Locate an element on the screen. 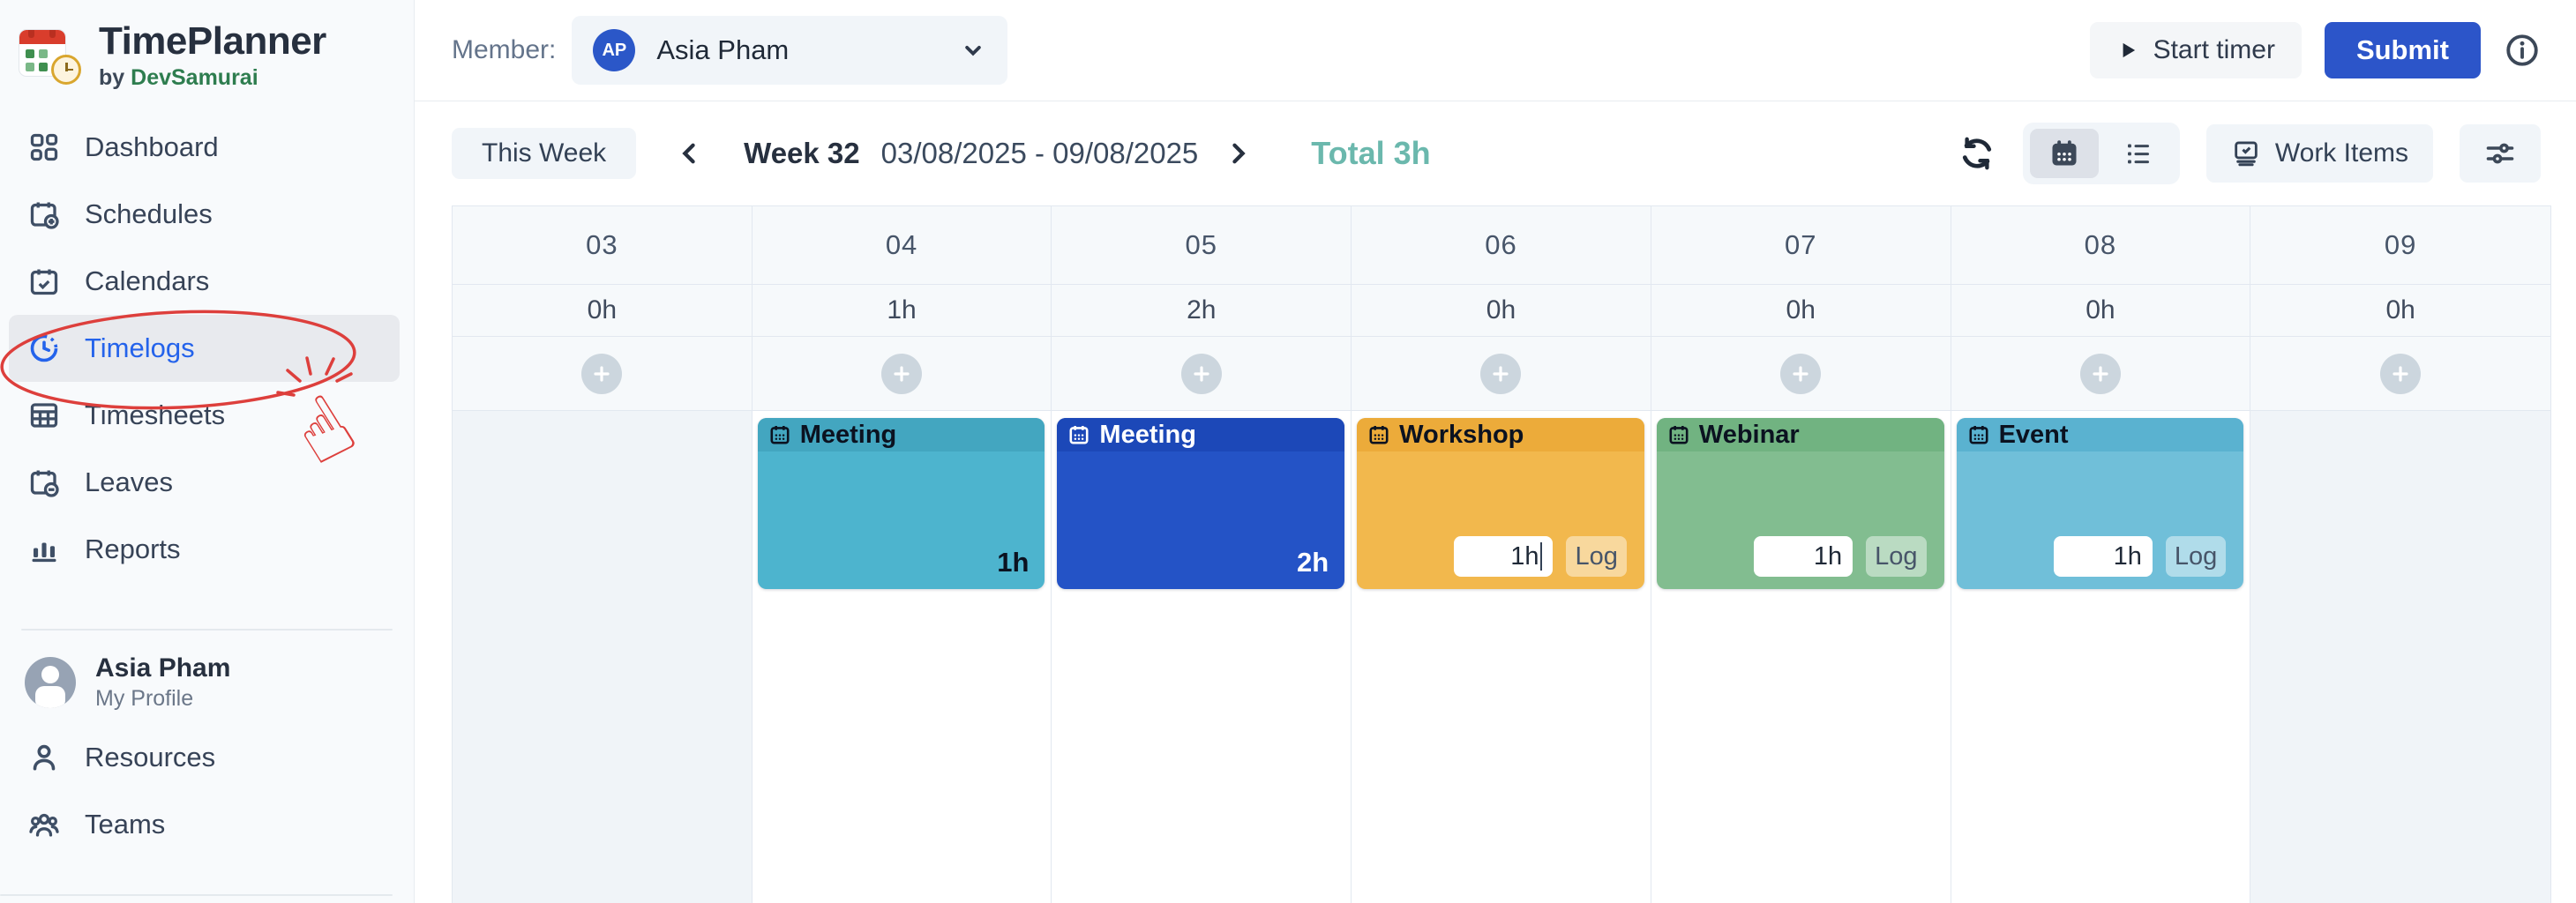 Image resolution: width=2576 pixels, height=903 pixels. sidebar-nav: Dashboard Schedules Calendars is located at coordinates (207, 348).